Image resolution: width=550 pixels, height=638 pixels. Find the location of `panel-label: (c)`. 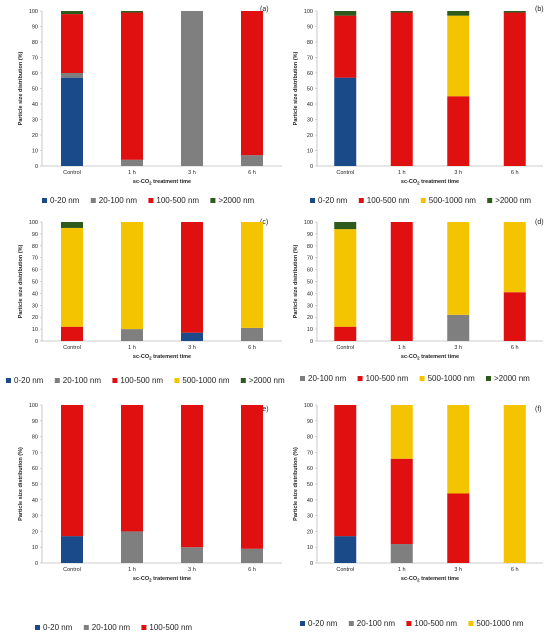

panel-label: (c) is located at coordinates (264, 222).